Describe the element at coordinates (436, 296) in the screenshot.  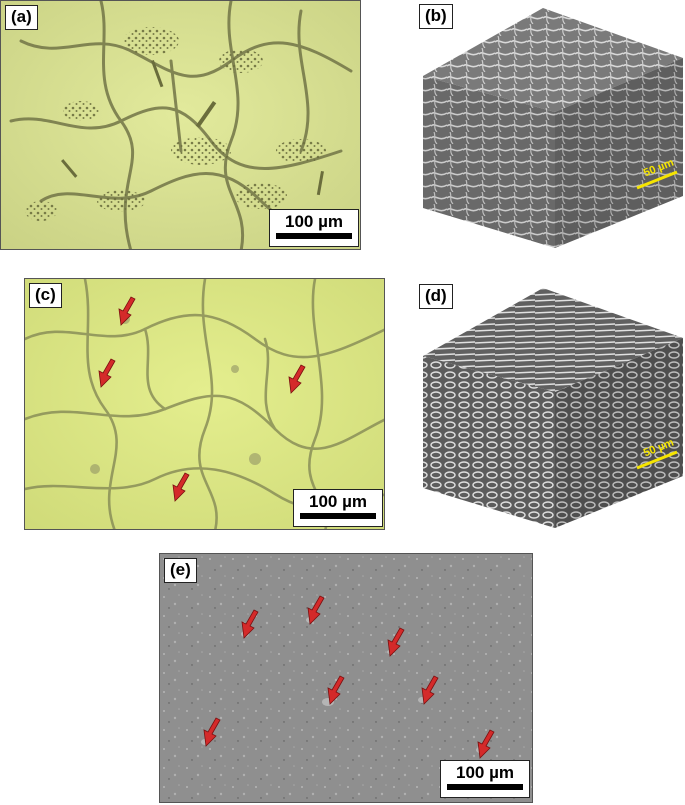
I see `panel-label-d: (d)` at that location.